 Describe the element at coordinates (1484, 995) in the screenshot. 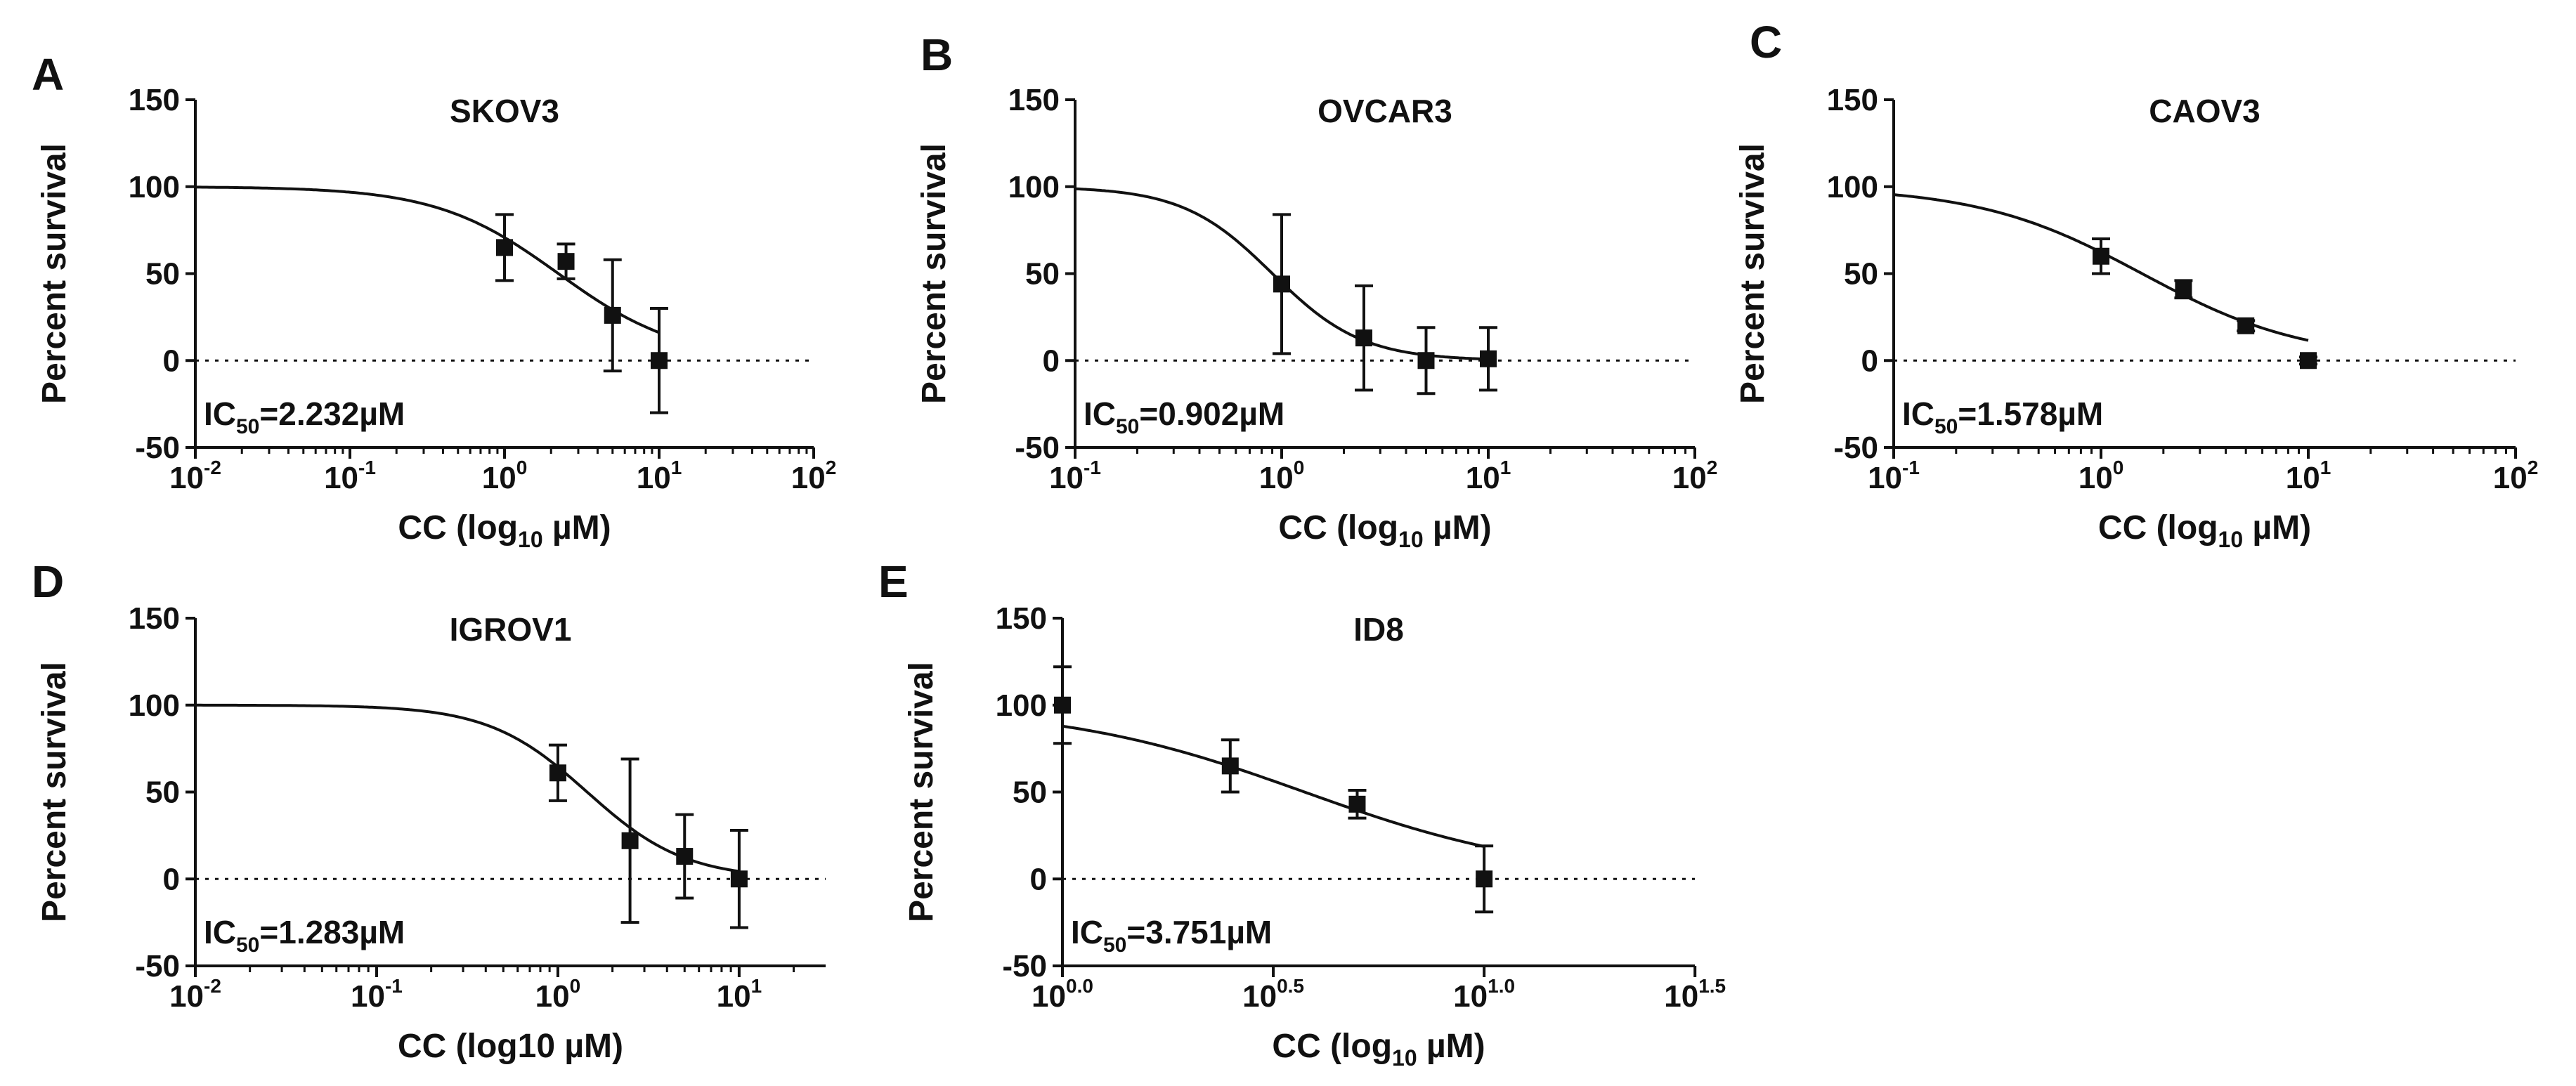

I see `x-tick-label: 101.0` at that location.